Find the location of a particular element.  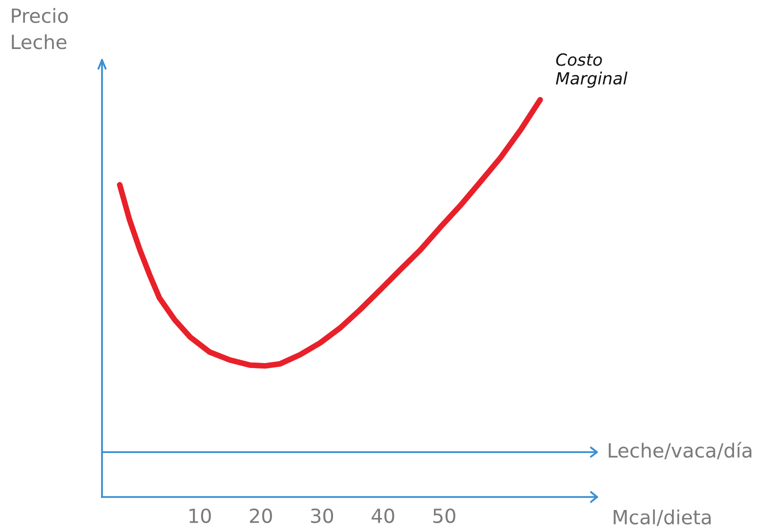

x-tick-label: 30 is located at coordinates (322, 516).